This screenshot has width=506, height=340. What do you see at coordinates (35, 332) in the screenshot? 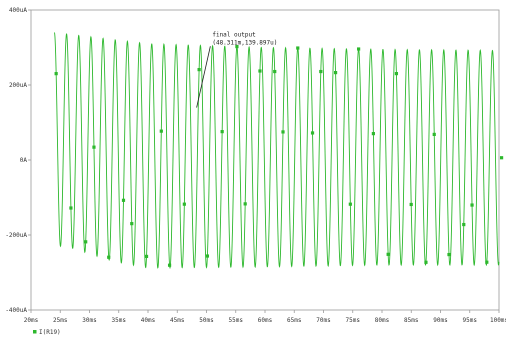
I see `legend-swatch` at bounding box center [35, 332].